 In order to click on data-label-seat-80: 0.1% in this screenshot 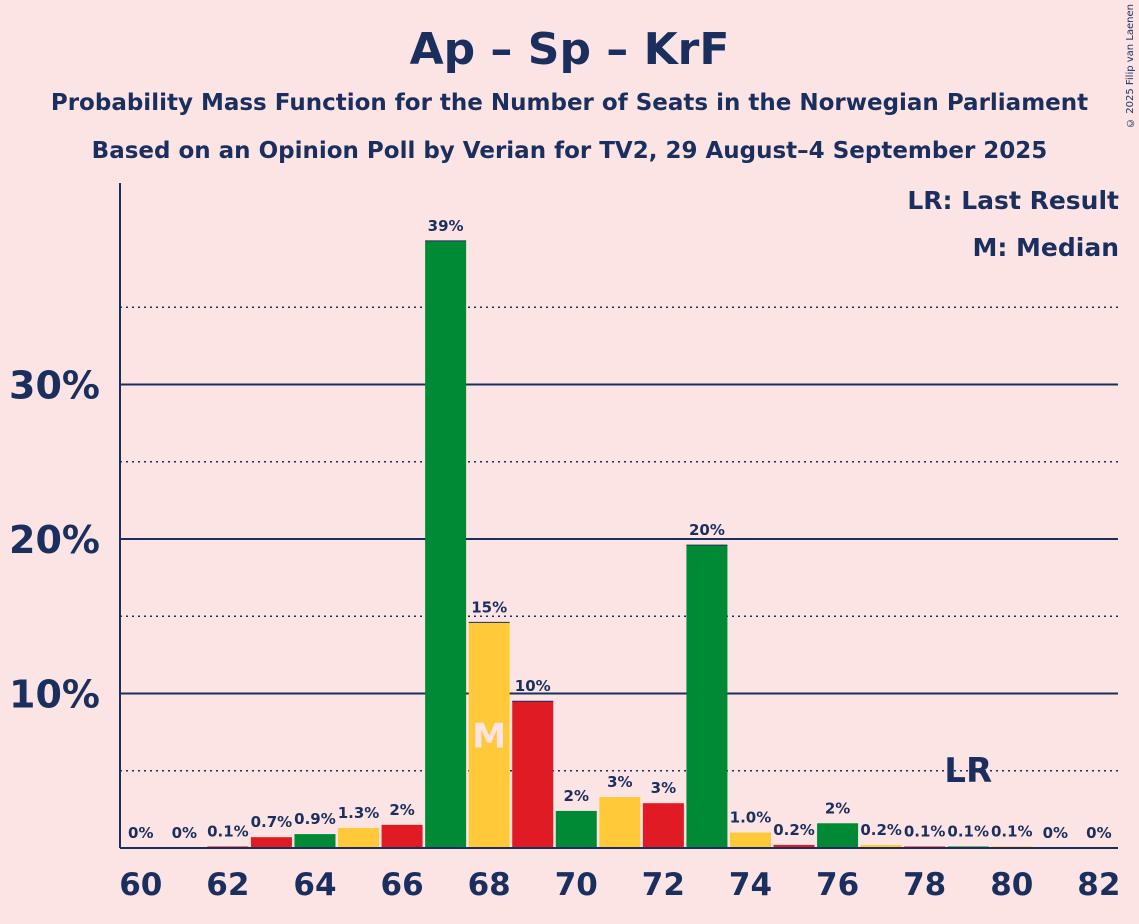, I will do `click(1012, 831)`.